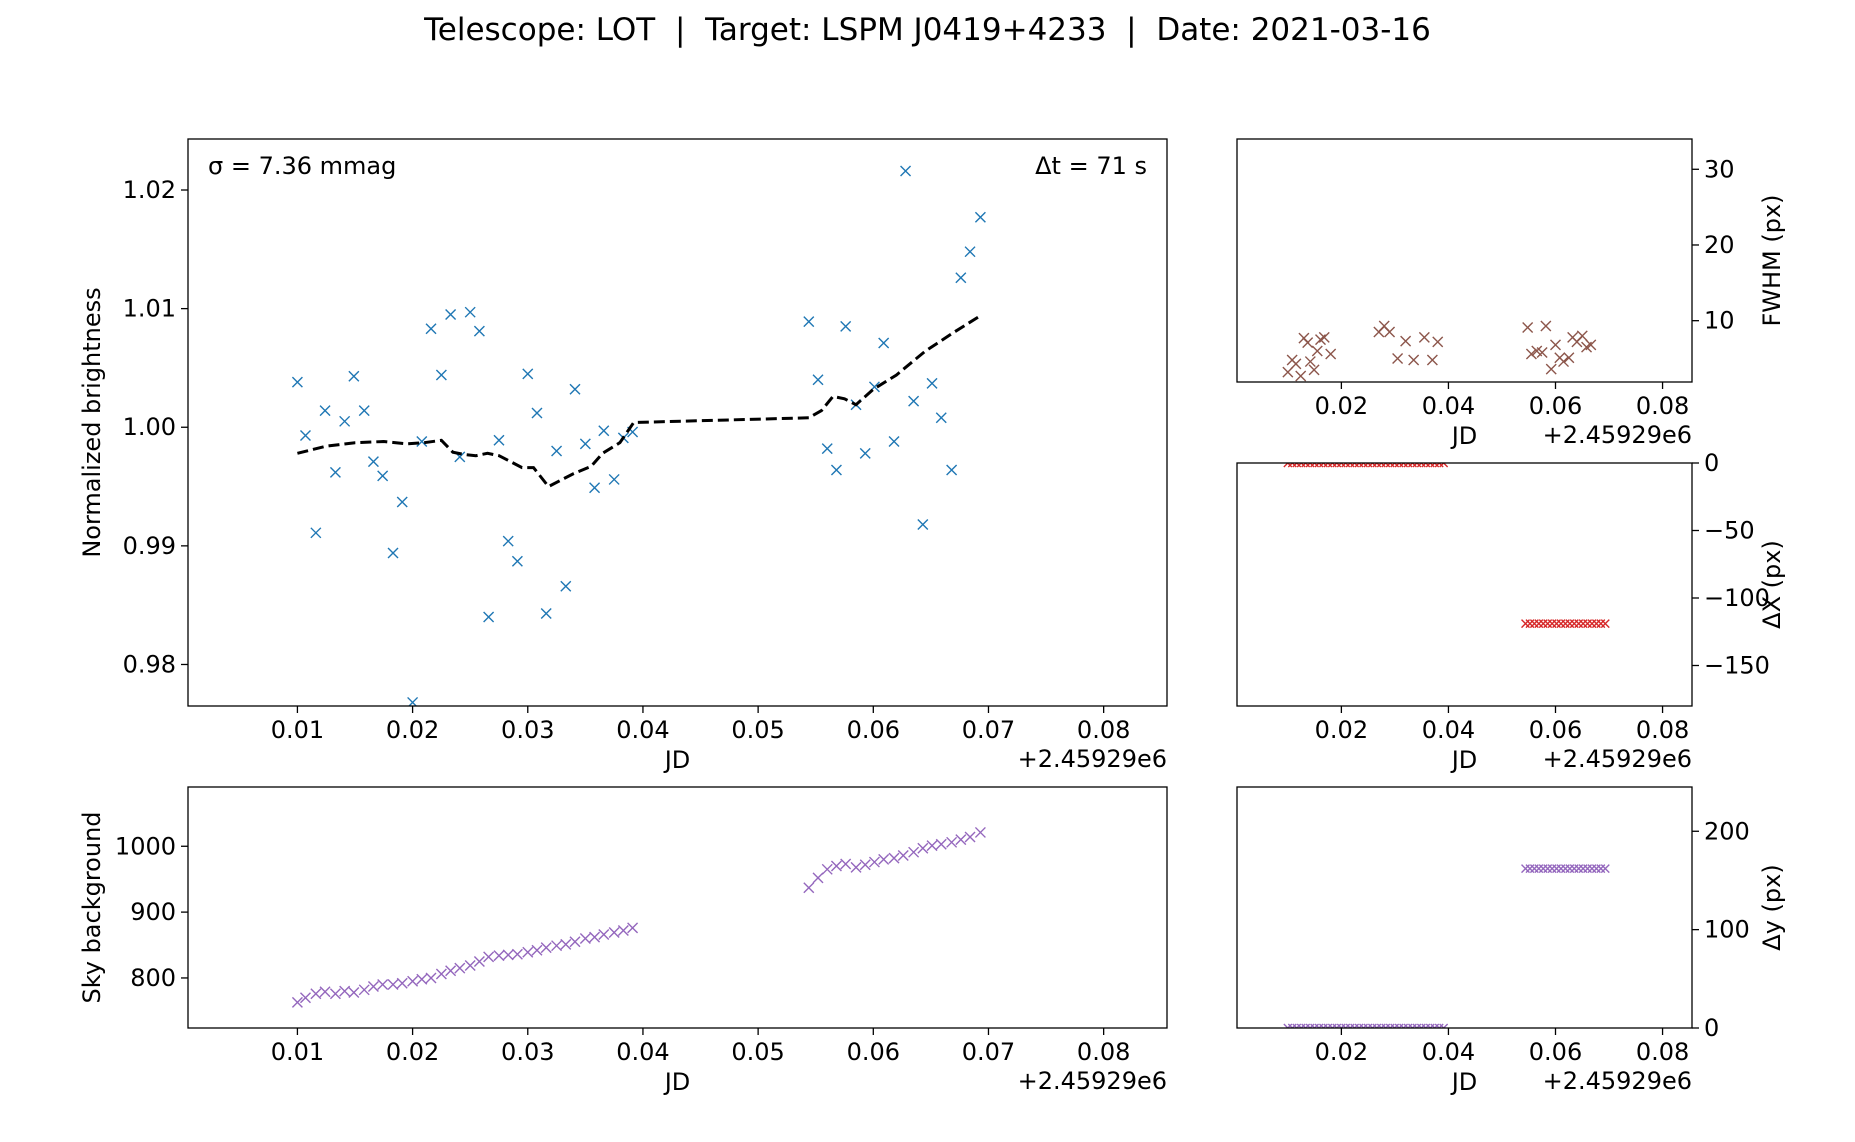  What do you see at coordinates (1737, 666) in the screenshot?
I see `delta-x-ytick-label: −150` at bounding box center [1737, 666].